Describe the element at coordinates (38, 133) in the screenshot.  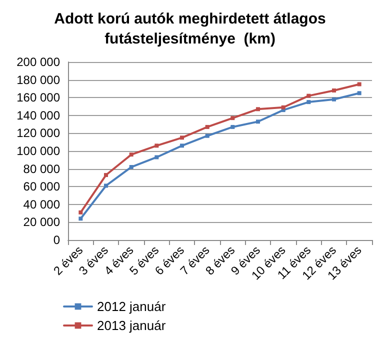
I see `y-tick-label: 120 000` at that location.